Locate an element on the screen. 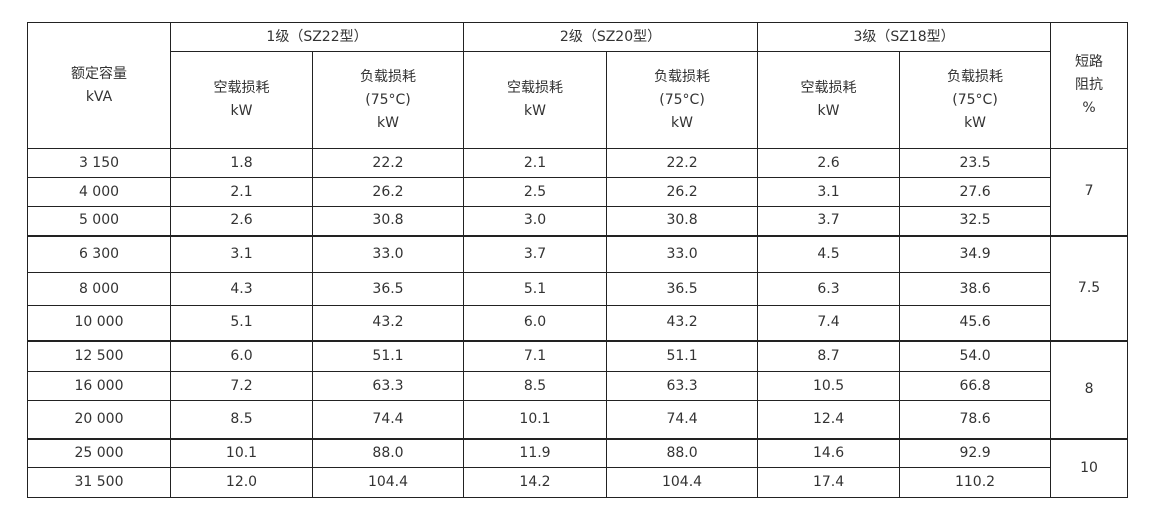  value-cell: 78.6 is located at coordinates (975, 419).